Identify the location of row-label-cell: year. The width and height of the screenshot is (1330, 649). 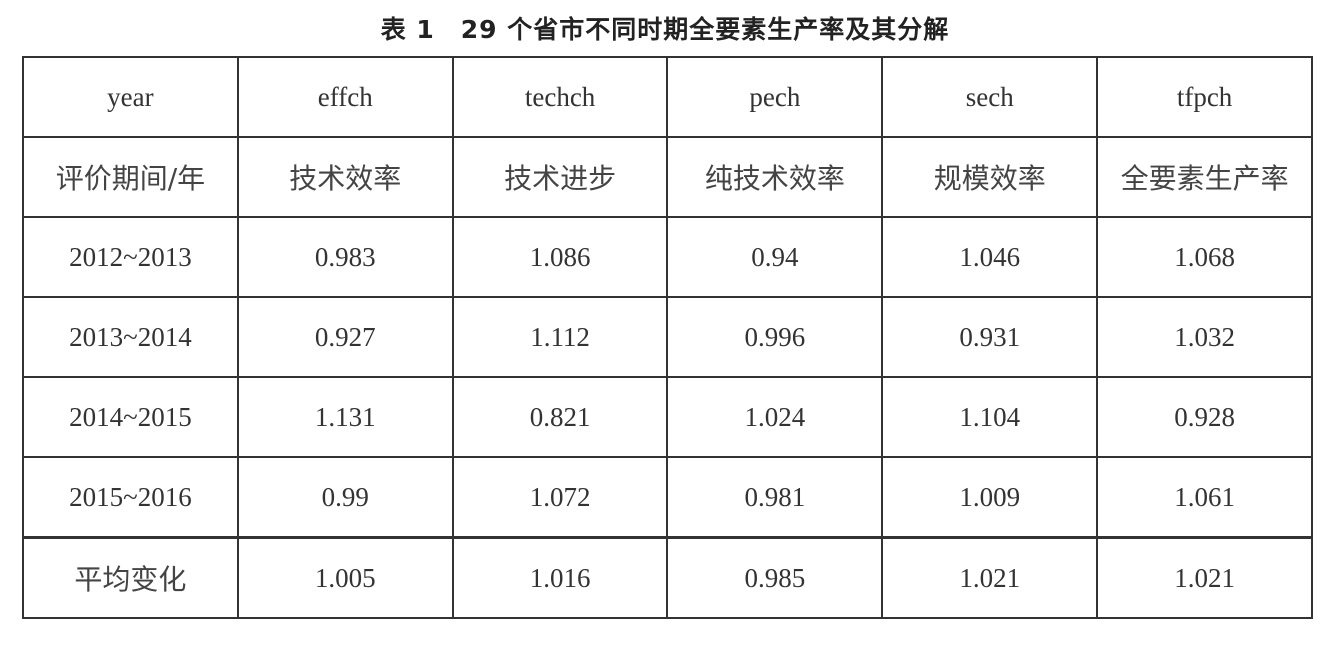
(130, 97).